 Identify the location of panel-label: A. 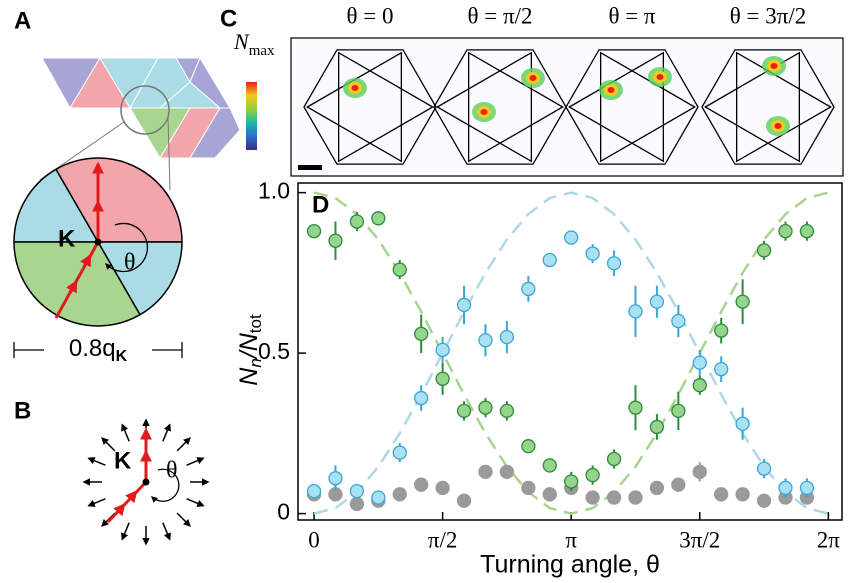
(22, 20).